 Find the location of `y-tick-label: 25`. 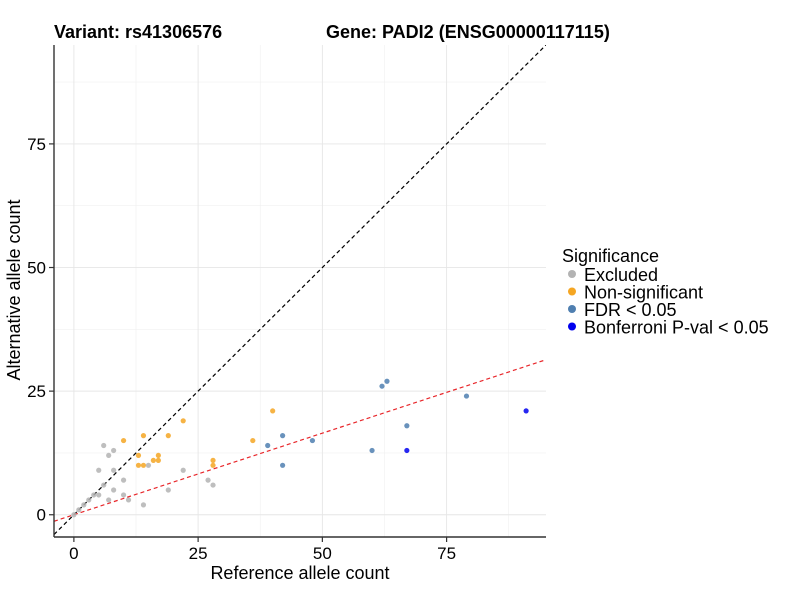

y-tick-label: 25 is located at coordinates (36, 391).